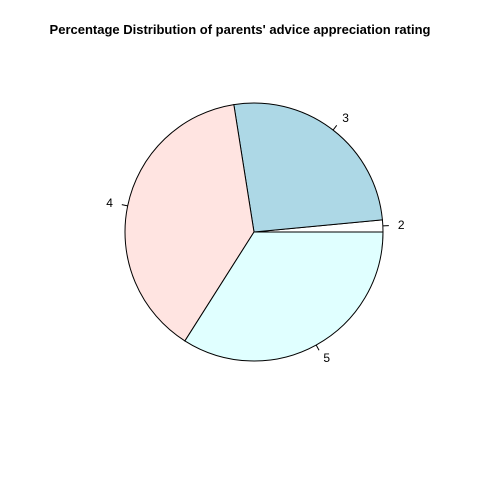 The width and height of the screenshot is (480, 480). What do you see at coordinates (326, 358) in the screenshot?
I see `pie-label-5: 5` at bounding box center [326, 358].